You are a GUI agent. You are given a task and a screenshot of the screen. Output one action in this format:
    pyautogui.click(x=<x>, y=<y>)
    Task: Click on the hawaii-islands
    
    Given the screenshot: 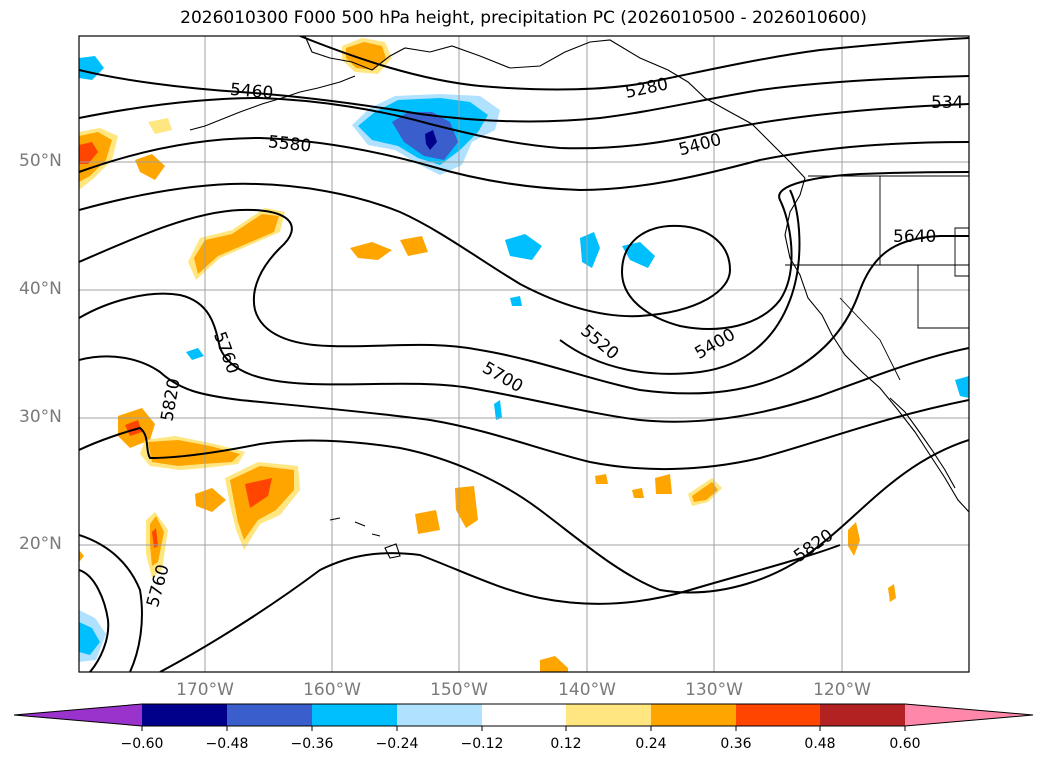 What is the action you would take?
    pyautogui.click(x=365, y=538)
    